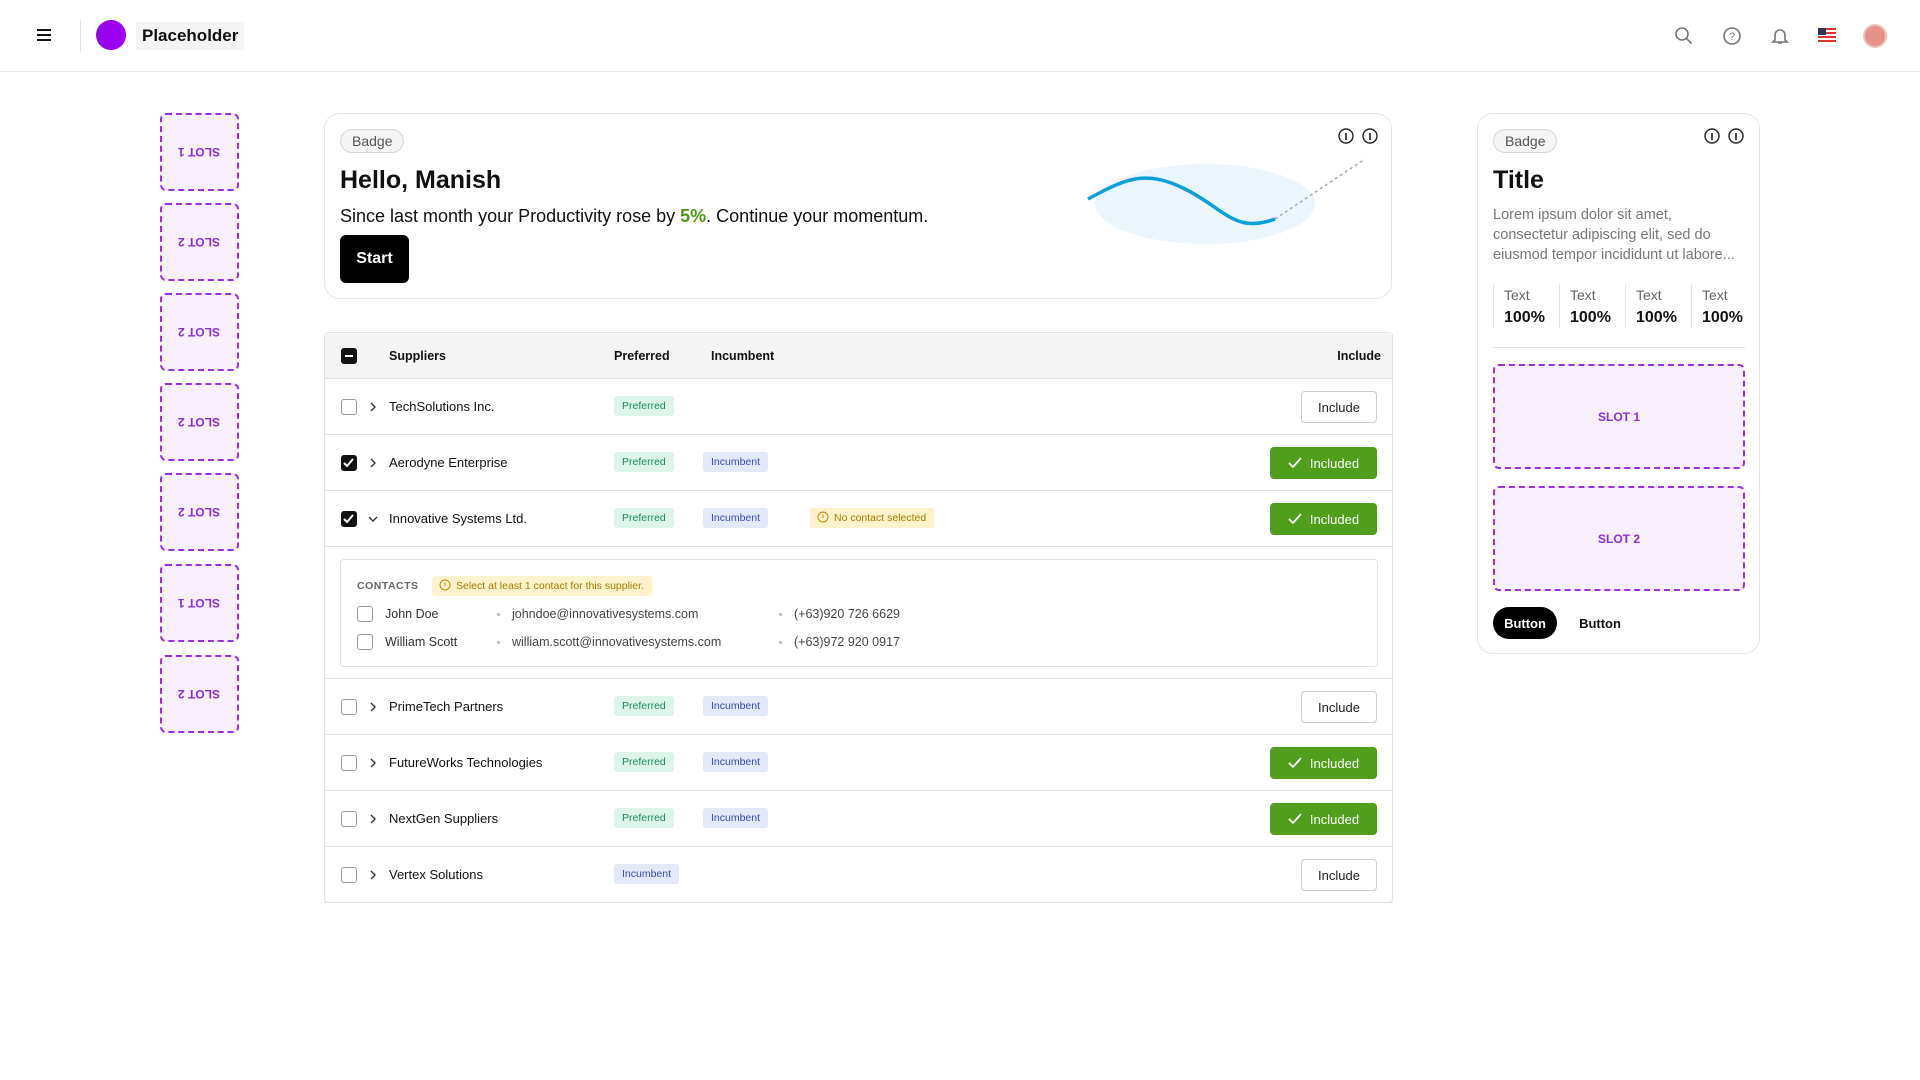 The height and width of the screenshot is (1080, 1920). What do you see at coordinates (743, 356) in the screenshot?
I see `column-header: Incumbent` at bounding box center [743, 356].